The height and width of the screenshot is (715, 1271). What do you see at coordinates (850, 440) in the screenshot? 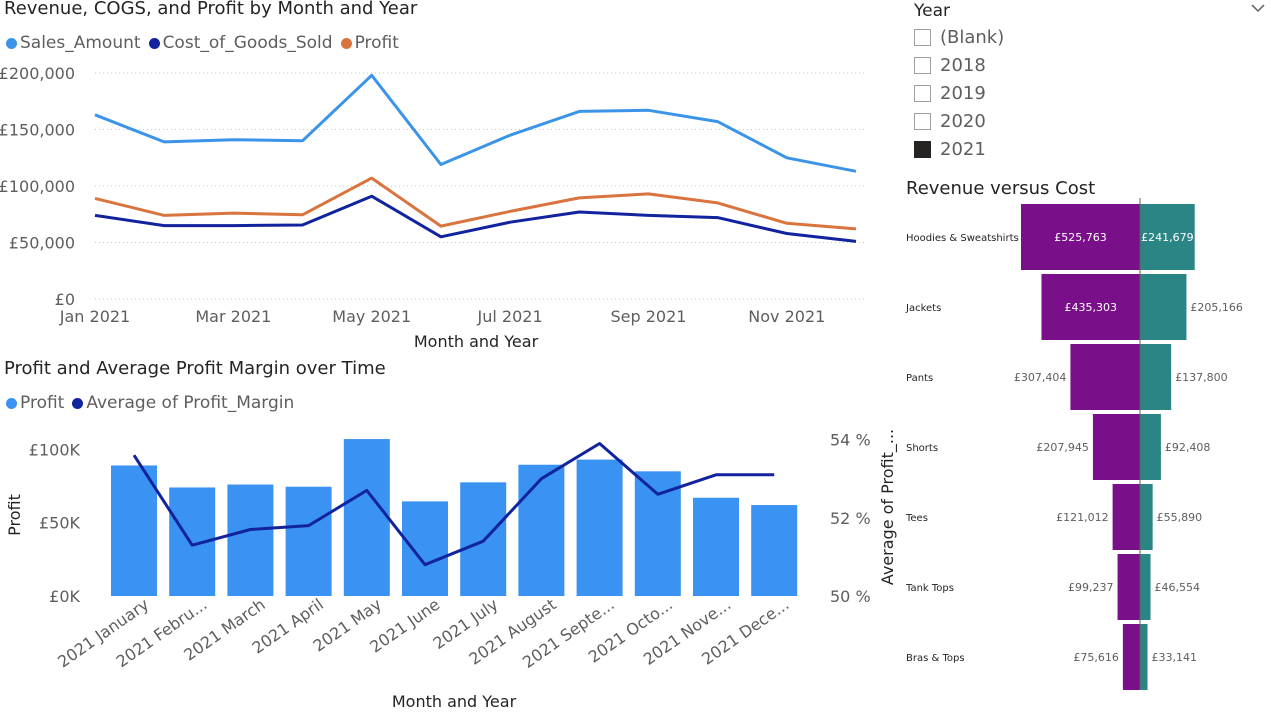
I see `y2-tick-label: 54 %` at bounding box center [850, 440].